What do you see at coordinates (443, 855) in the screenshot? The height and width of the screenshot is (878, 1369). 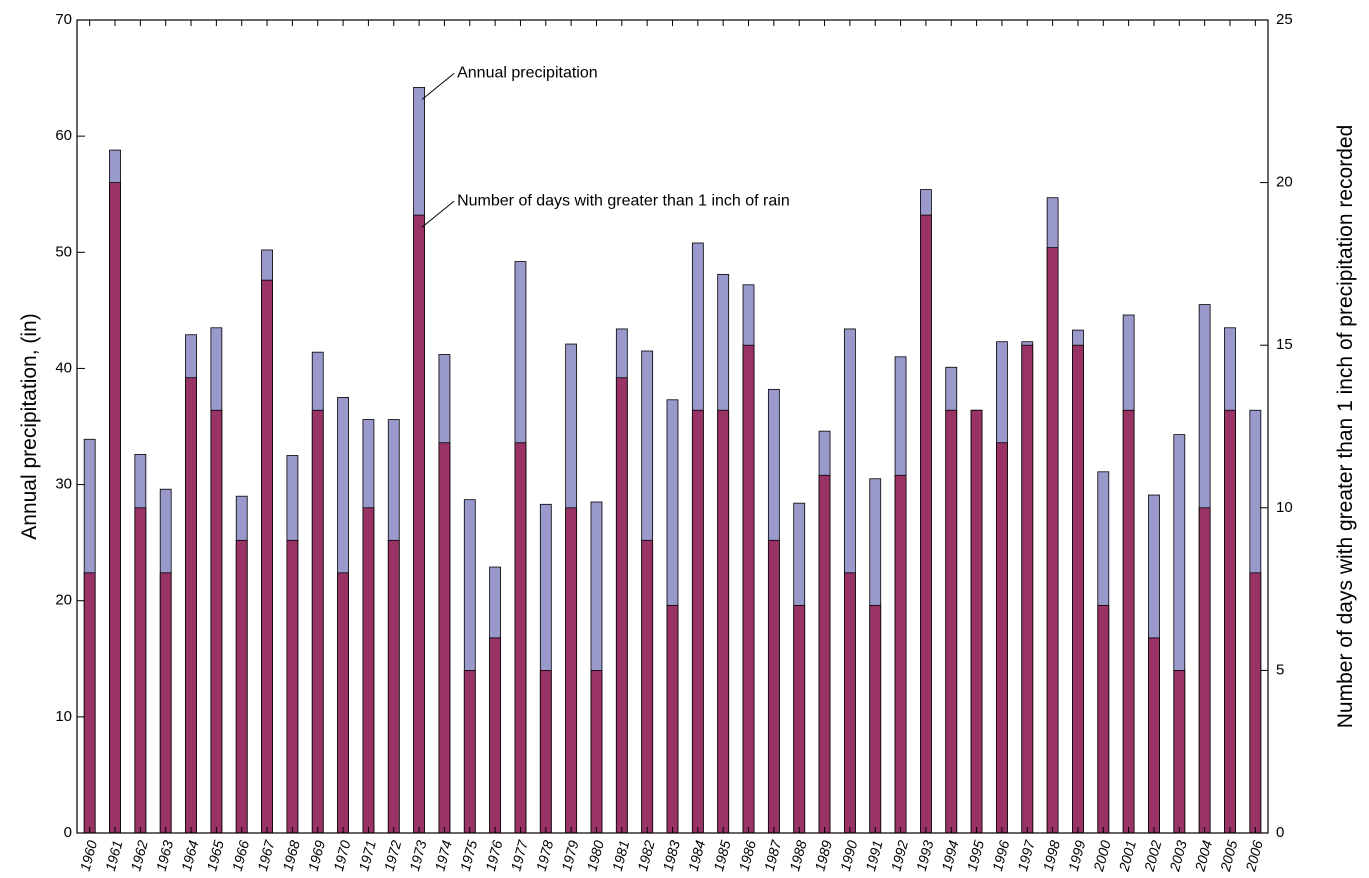 I see `x-tick-label: 1974` at bounding box center [443, 855].